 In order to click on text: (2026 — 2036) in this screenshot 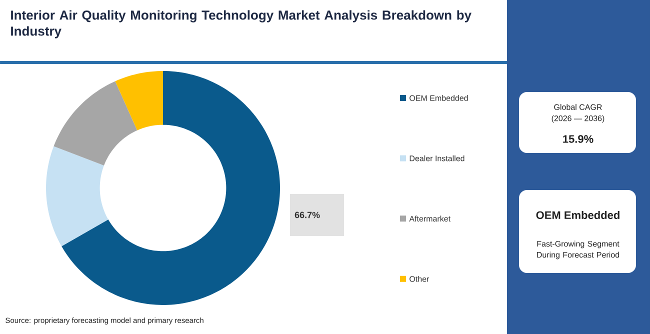, I will do `click(578, 119)`.